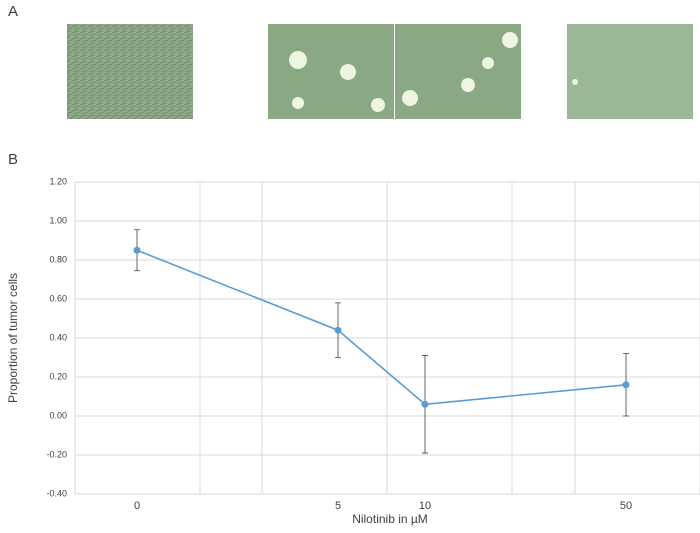  I want to click on y-tick-label: 1.00, so click(58, 220).